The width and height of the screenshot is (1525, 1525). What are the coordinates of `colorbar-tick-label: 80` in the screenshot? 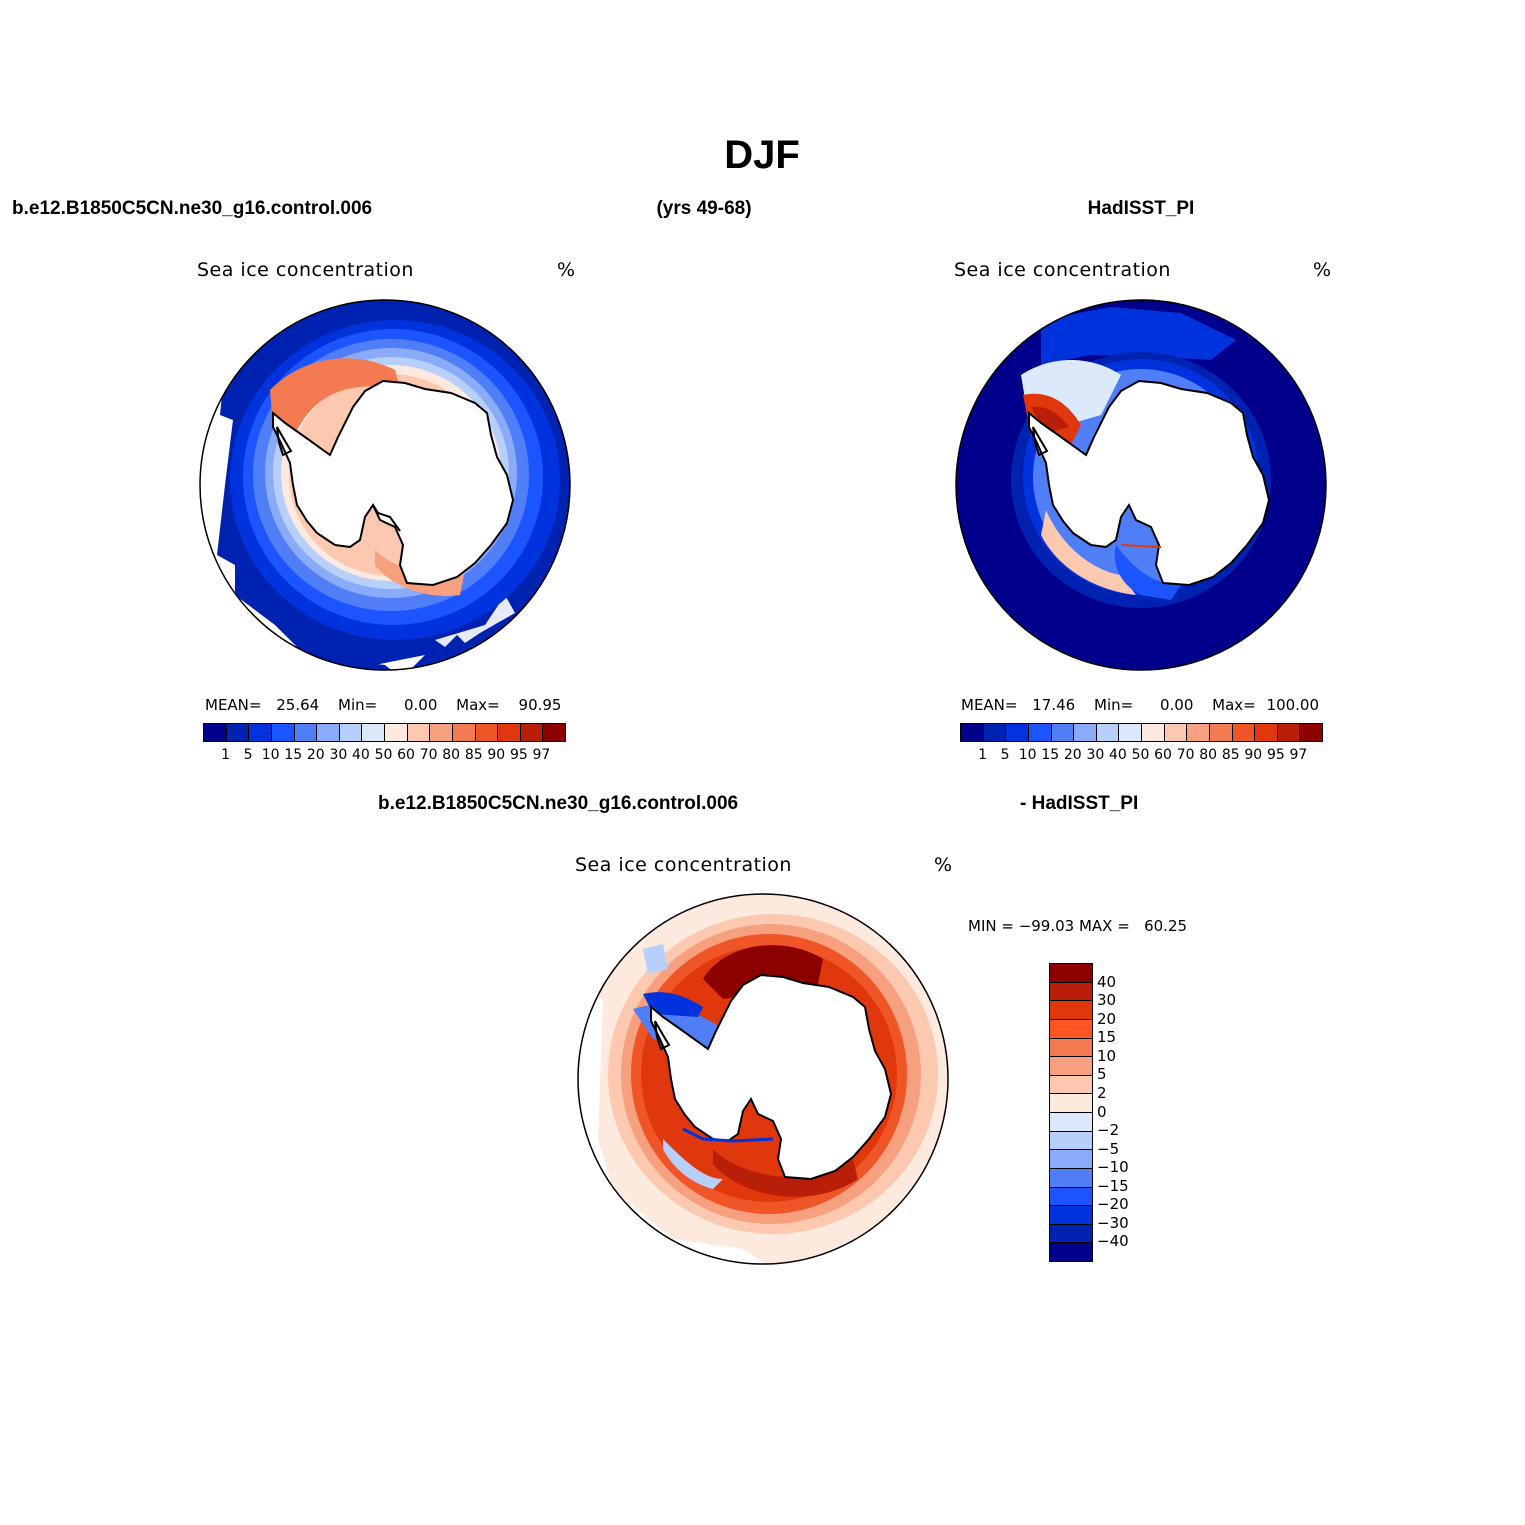 It's located at (1208, 755).